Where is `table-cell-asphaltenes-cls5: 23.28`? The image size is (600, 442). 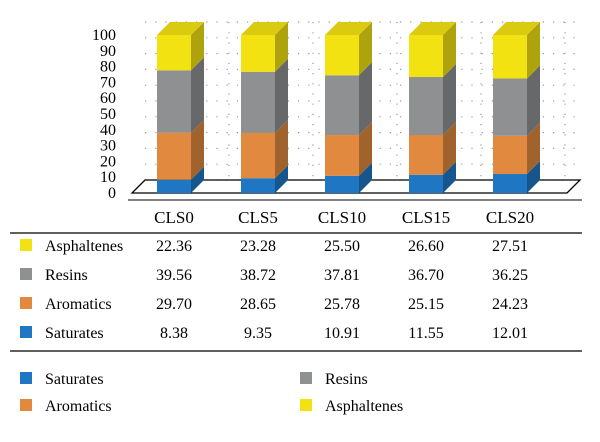
table-cell-asphaltenes-cls5: 23.28 is located at coordinates (258, 246).